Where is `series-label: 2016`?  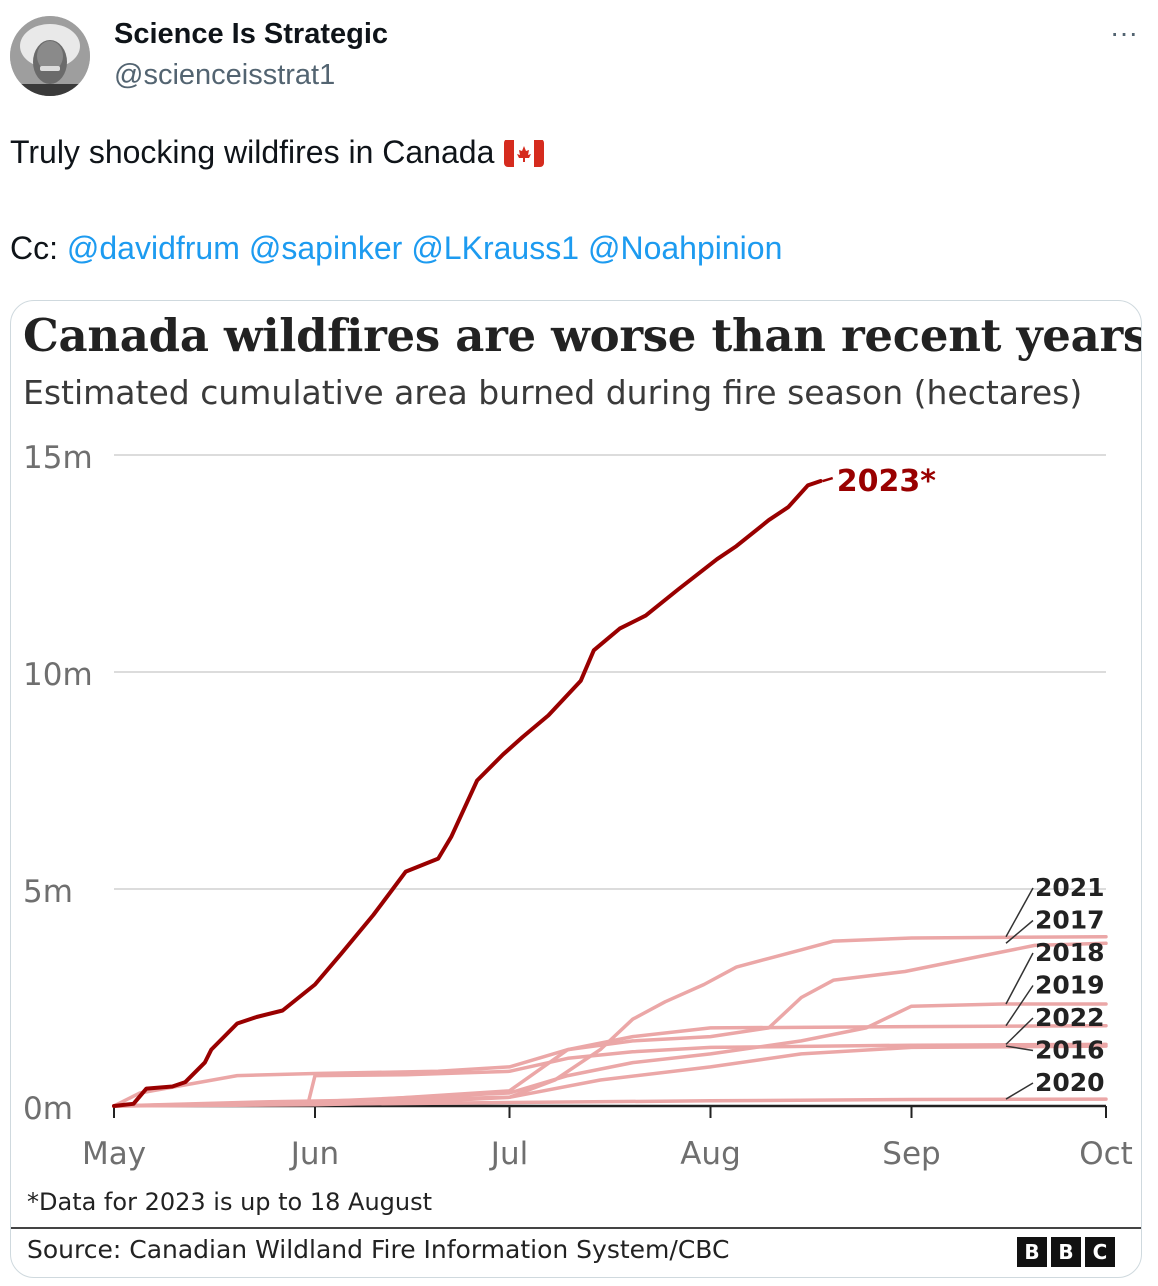
series-label: 2016 is located at coordinates (1070, 1050).